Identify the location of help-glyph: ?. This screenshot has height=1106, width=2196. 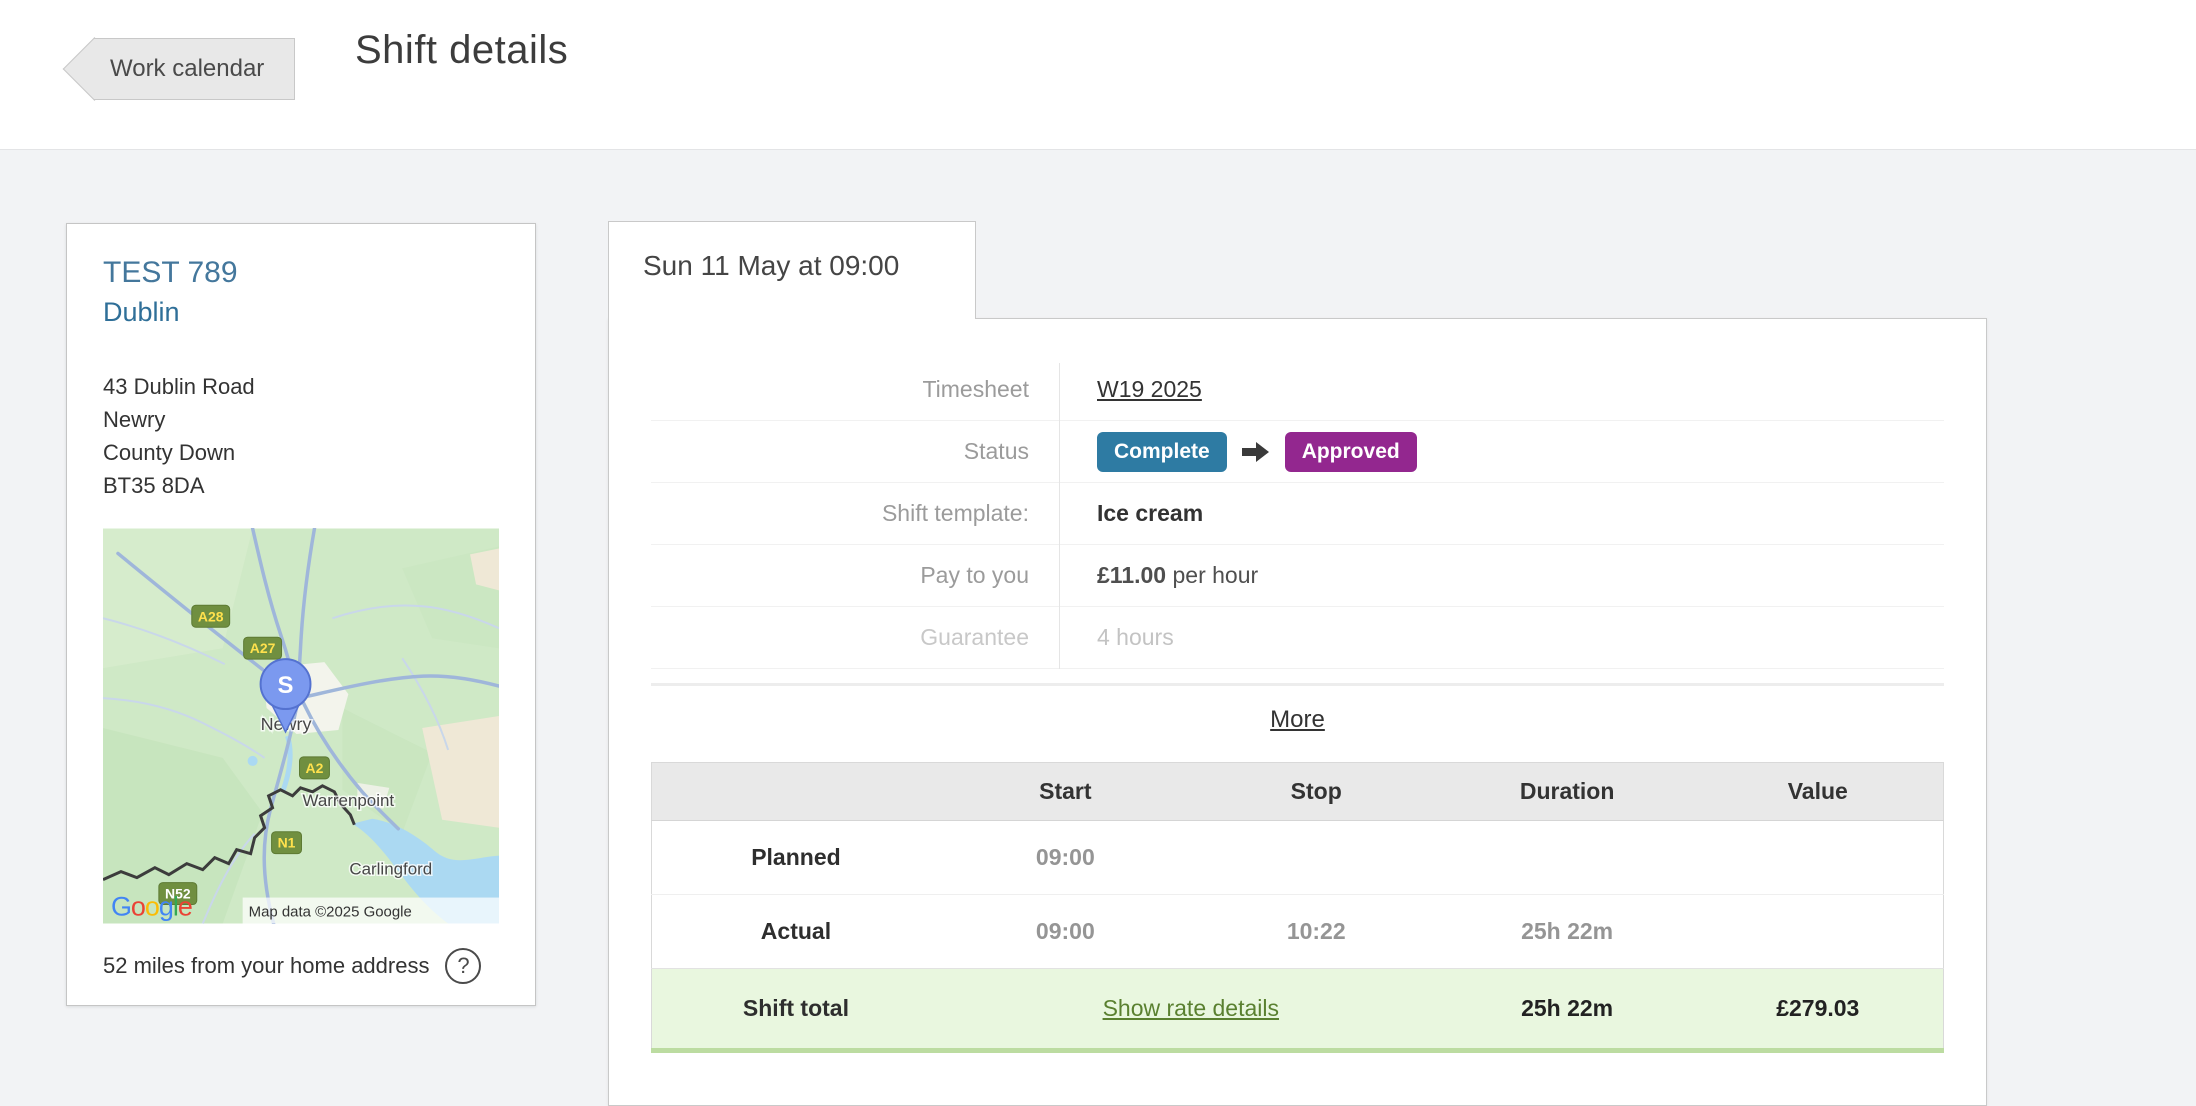
(463, 965).